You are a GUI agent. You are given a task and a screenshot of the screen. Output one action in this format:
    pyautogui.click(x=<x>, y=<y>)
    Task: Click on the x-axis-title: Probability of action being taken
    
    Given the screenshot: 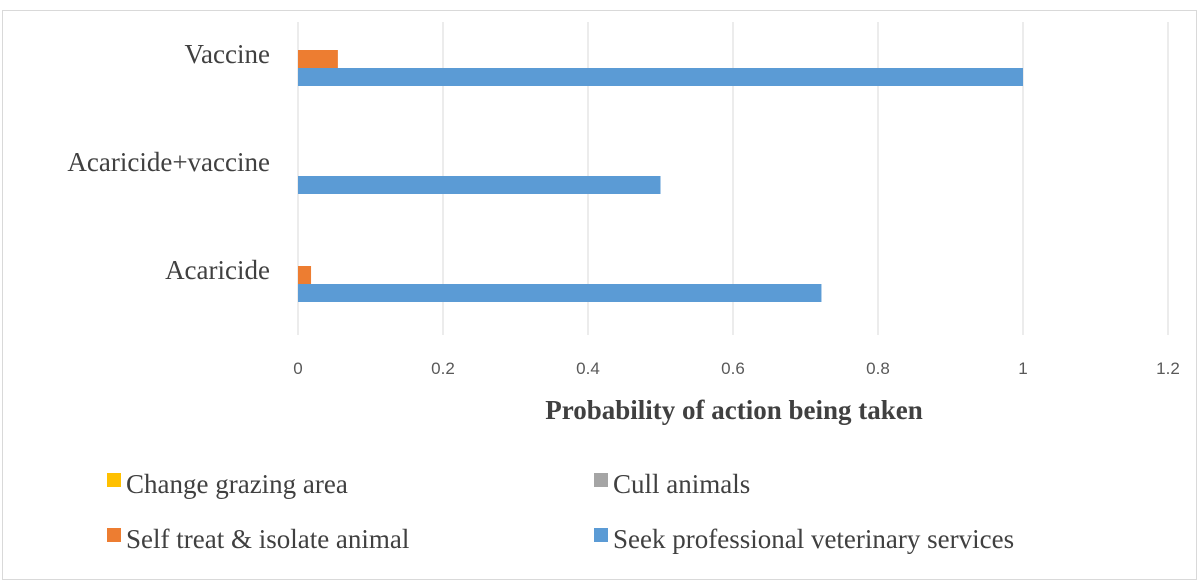 What is the action you would take?
    pyautogui.click(x=734, y=410)
    